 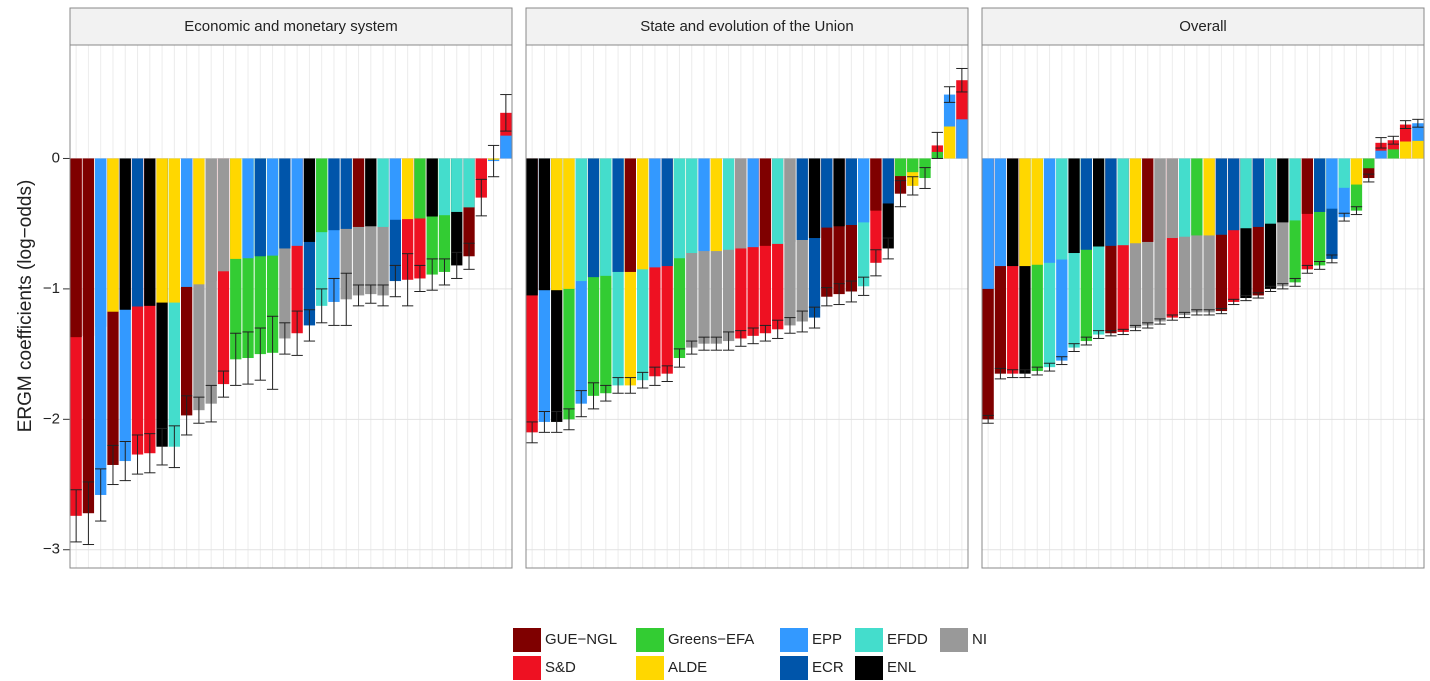 I want to click on legend-label: NI, so click(x=979, y=639).